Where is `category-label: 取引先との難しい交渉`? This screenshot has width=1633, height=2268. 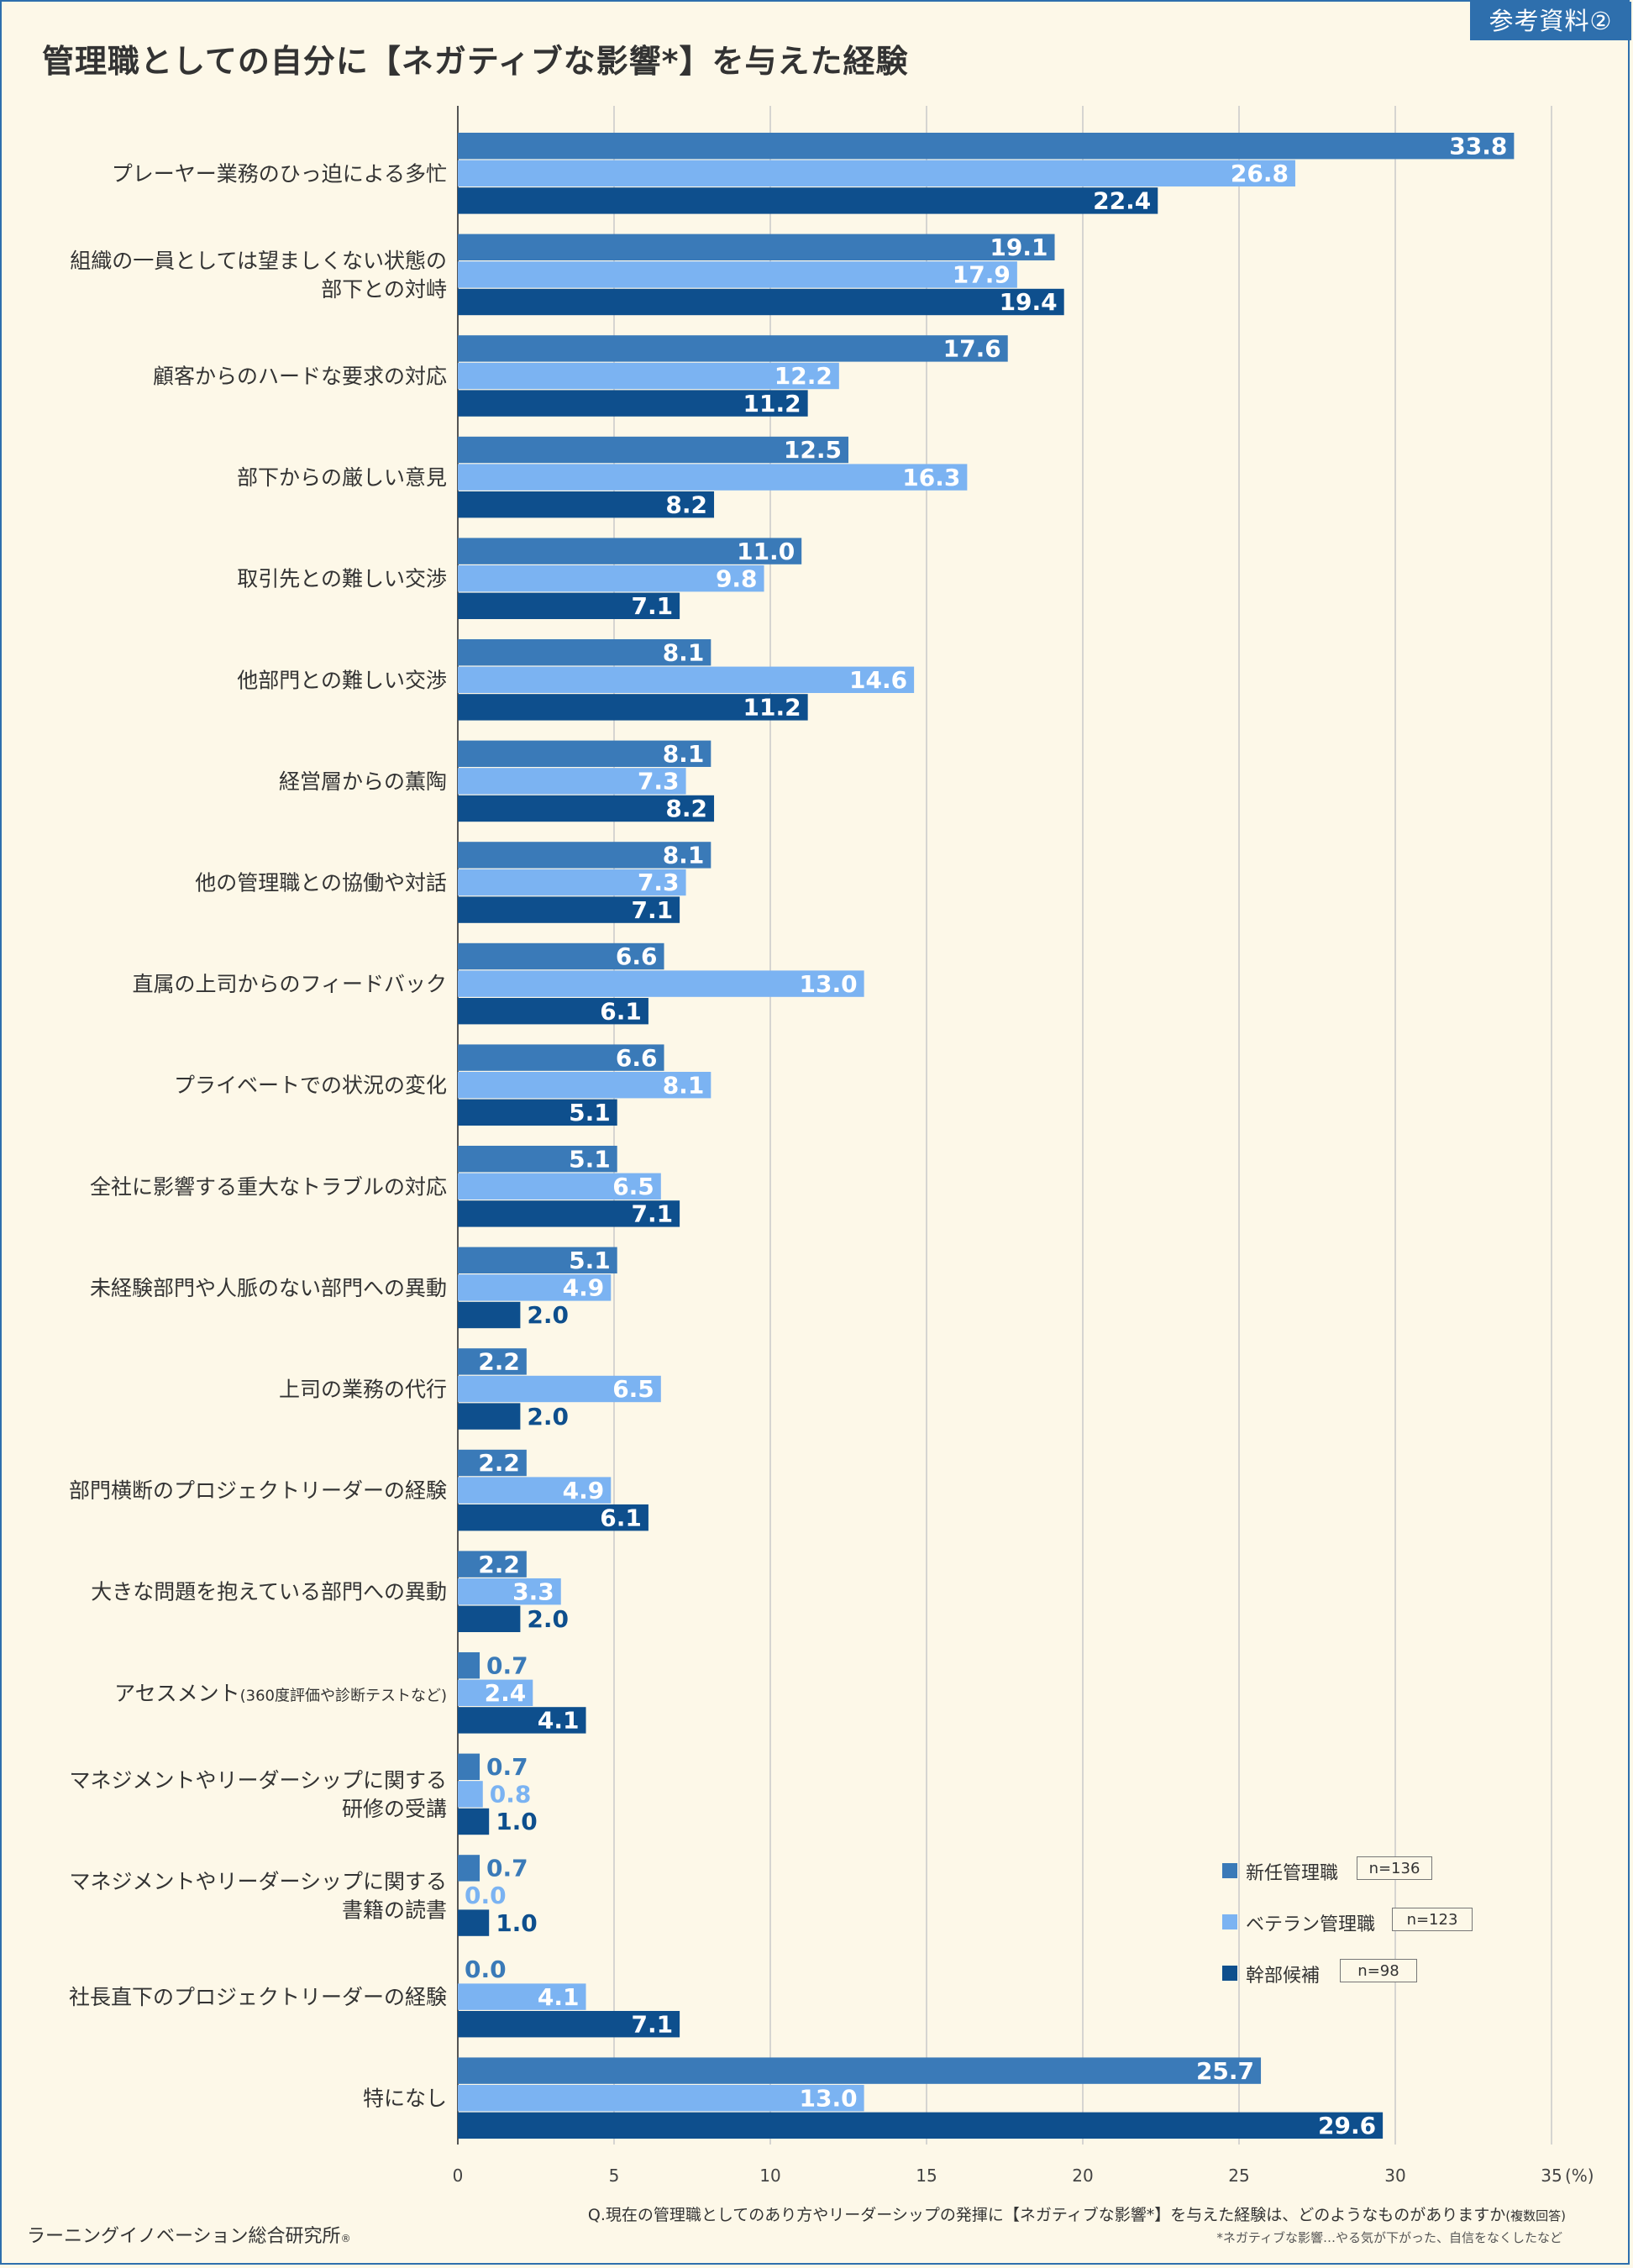
category-label: 取引先との難しい交渉 is located at coordinates (342, 579).